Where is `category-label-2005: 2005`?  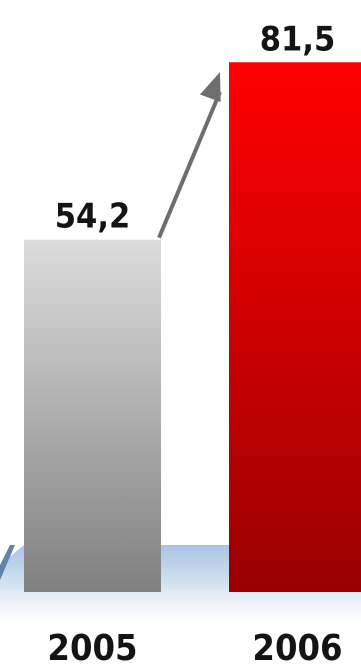 category-label-2005: 2005 is located at coordinates (92, 648).